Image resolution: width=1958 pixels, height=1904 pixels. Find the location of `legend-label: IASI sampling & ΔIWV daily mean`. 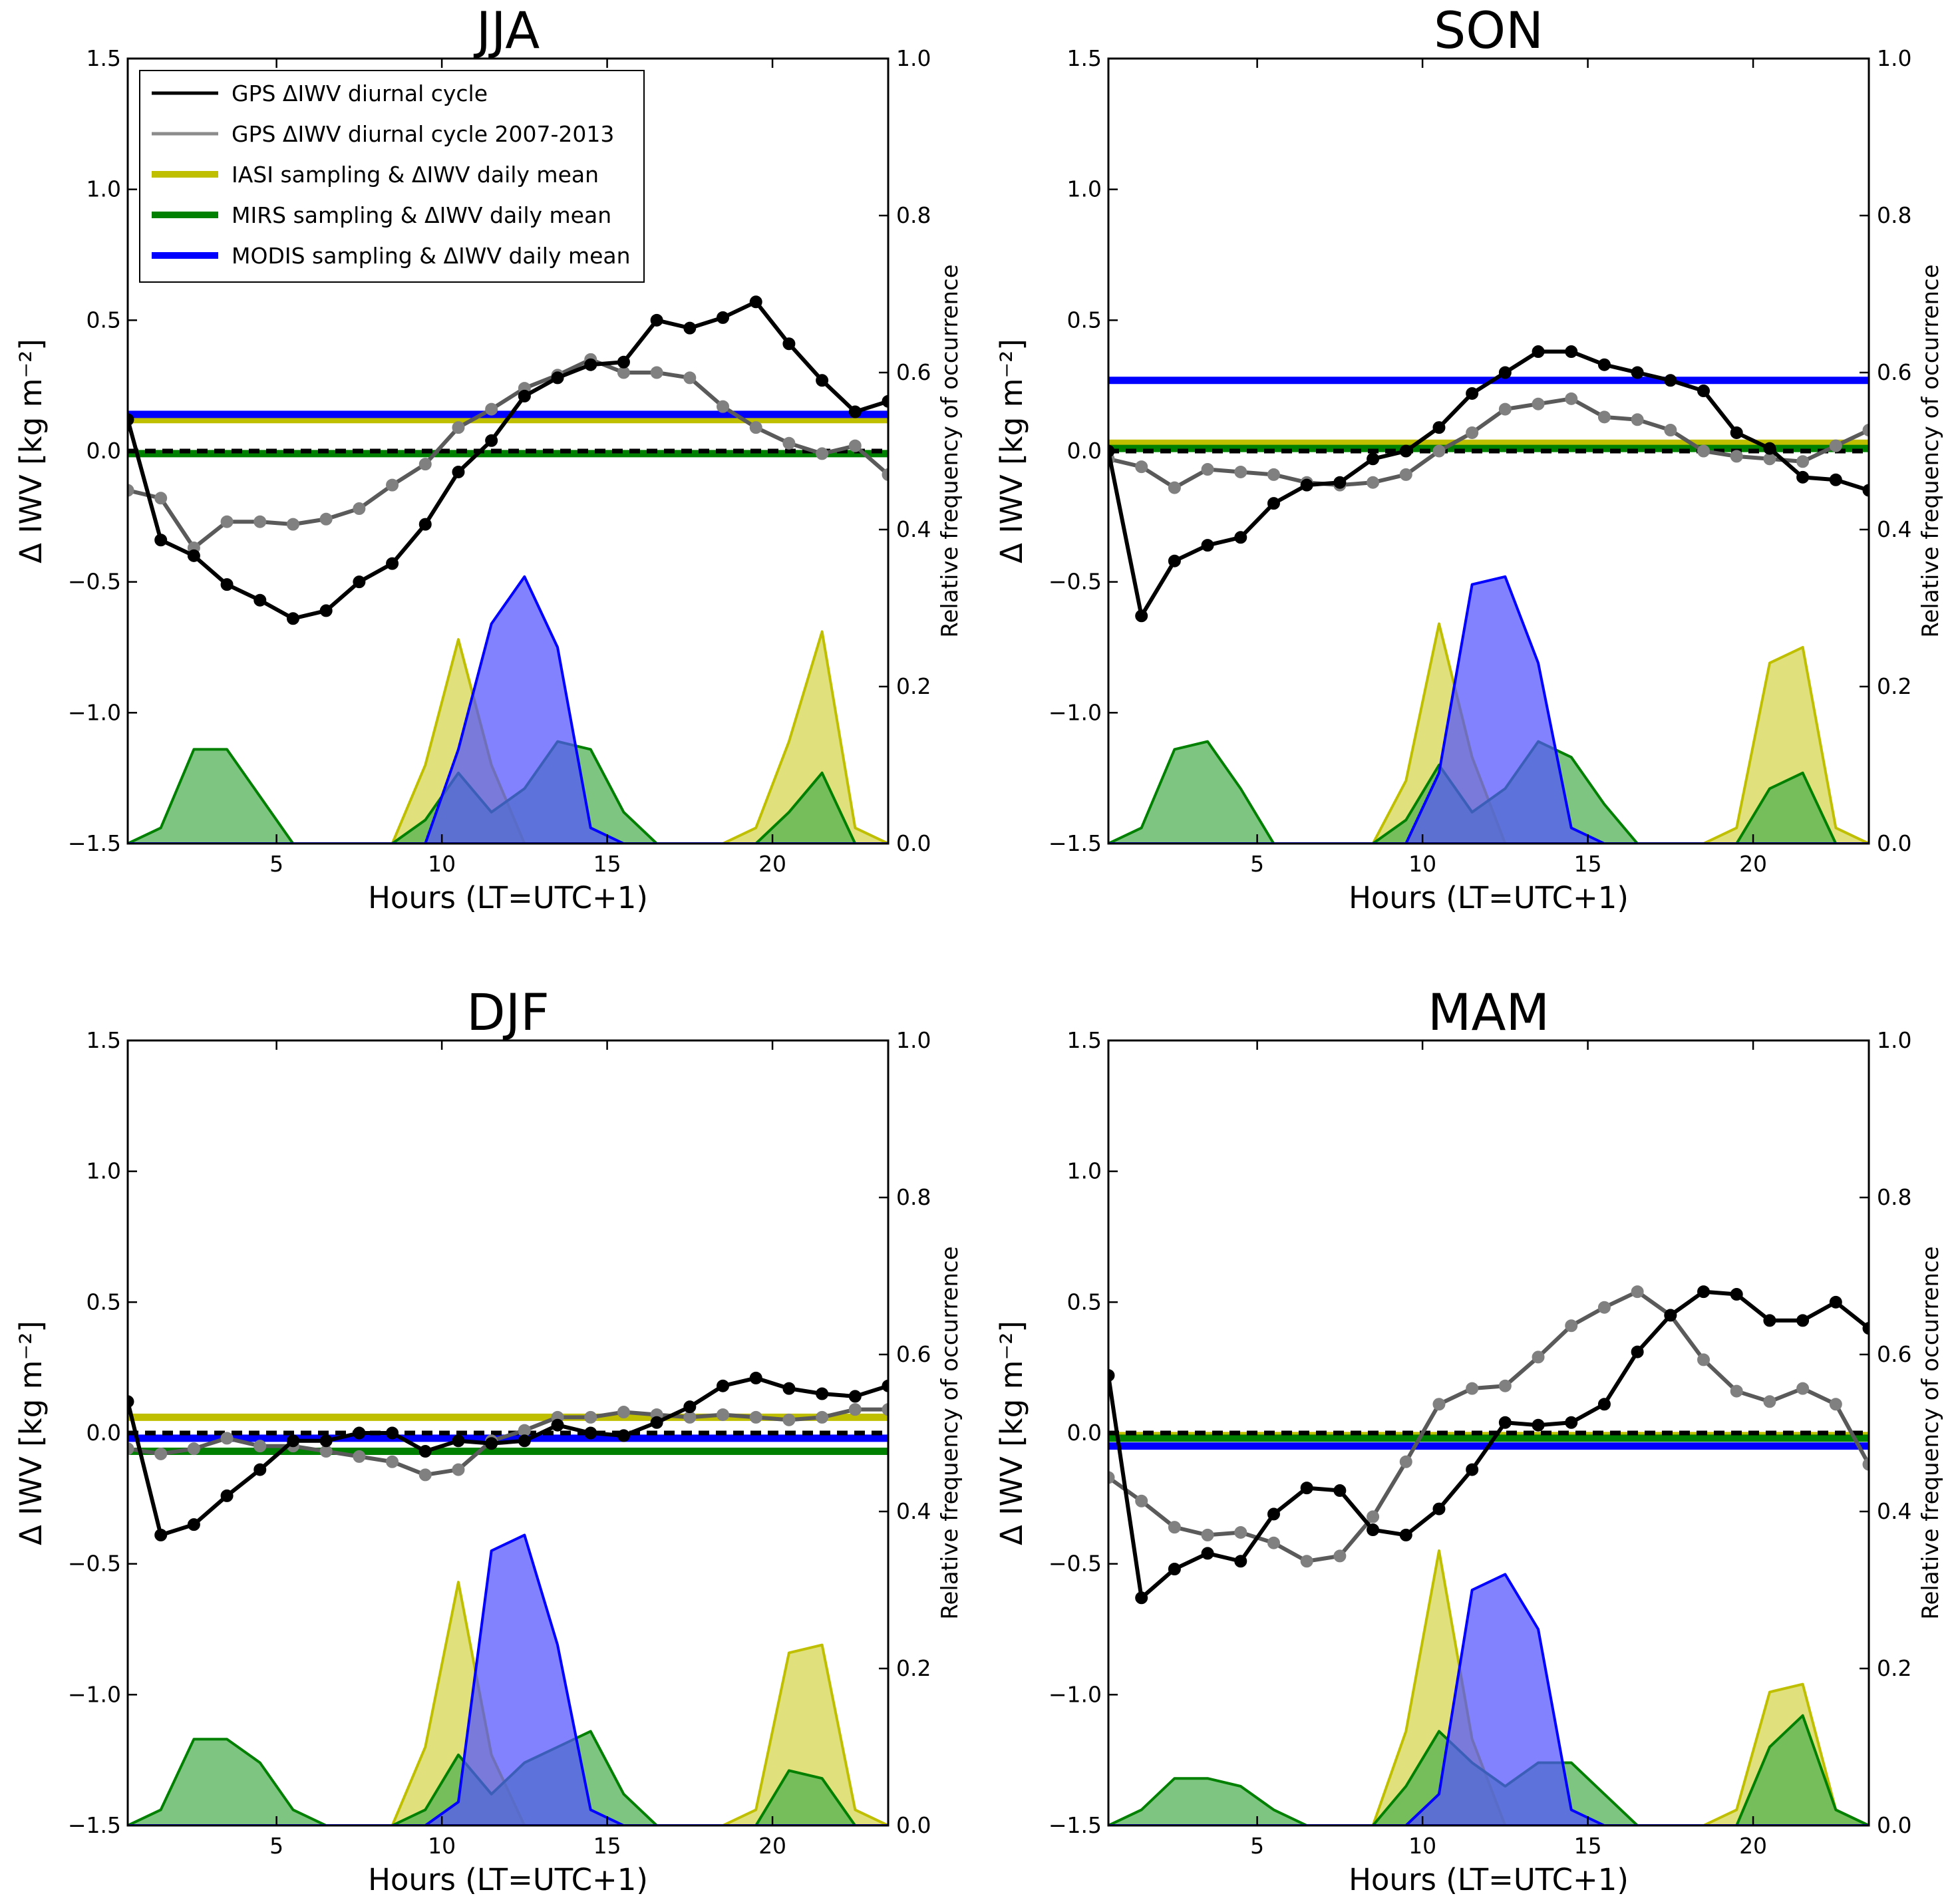

legend-label: IASI sampling & ΔIWV daily mean is located at coordinates (415, 175).